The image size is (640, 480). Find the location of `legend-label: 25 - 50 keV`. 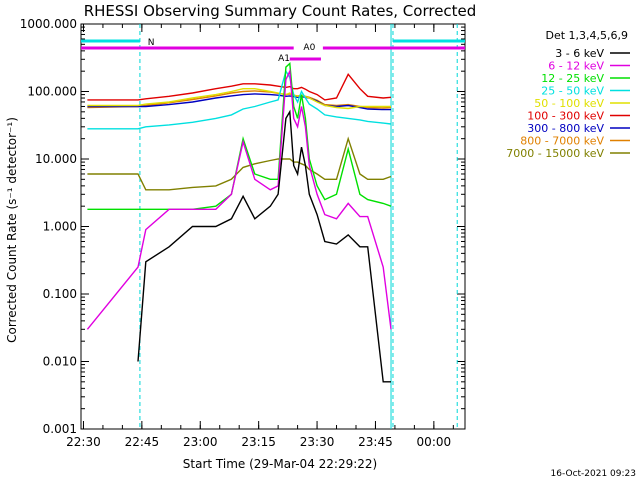

legend-label: 25 - 50 keV is located at coordinates (572, 91).